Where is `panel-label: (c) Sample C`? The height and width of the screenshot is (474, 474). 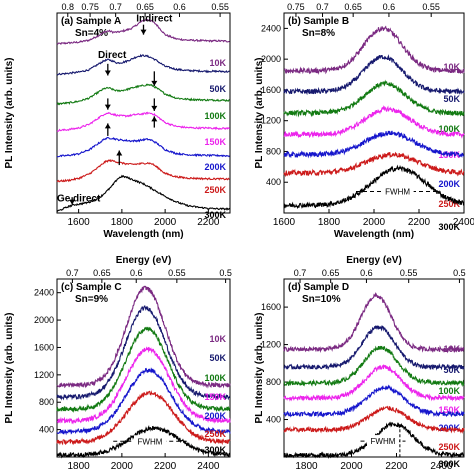 panel-label: (c) Sample C is located at coordinates (91, 287).